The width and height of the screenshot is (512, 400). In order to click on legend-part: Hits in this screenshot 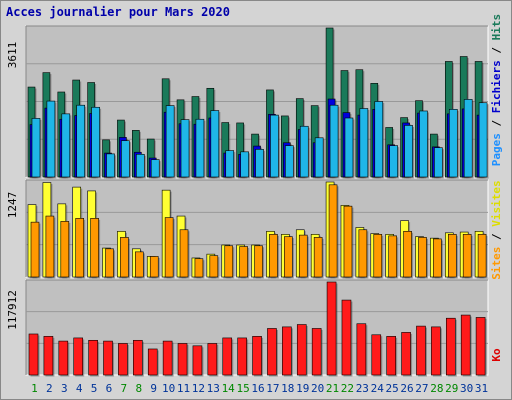, I will do `click(496, 27)`.